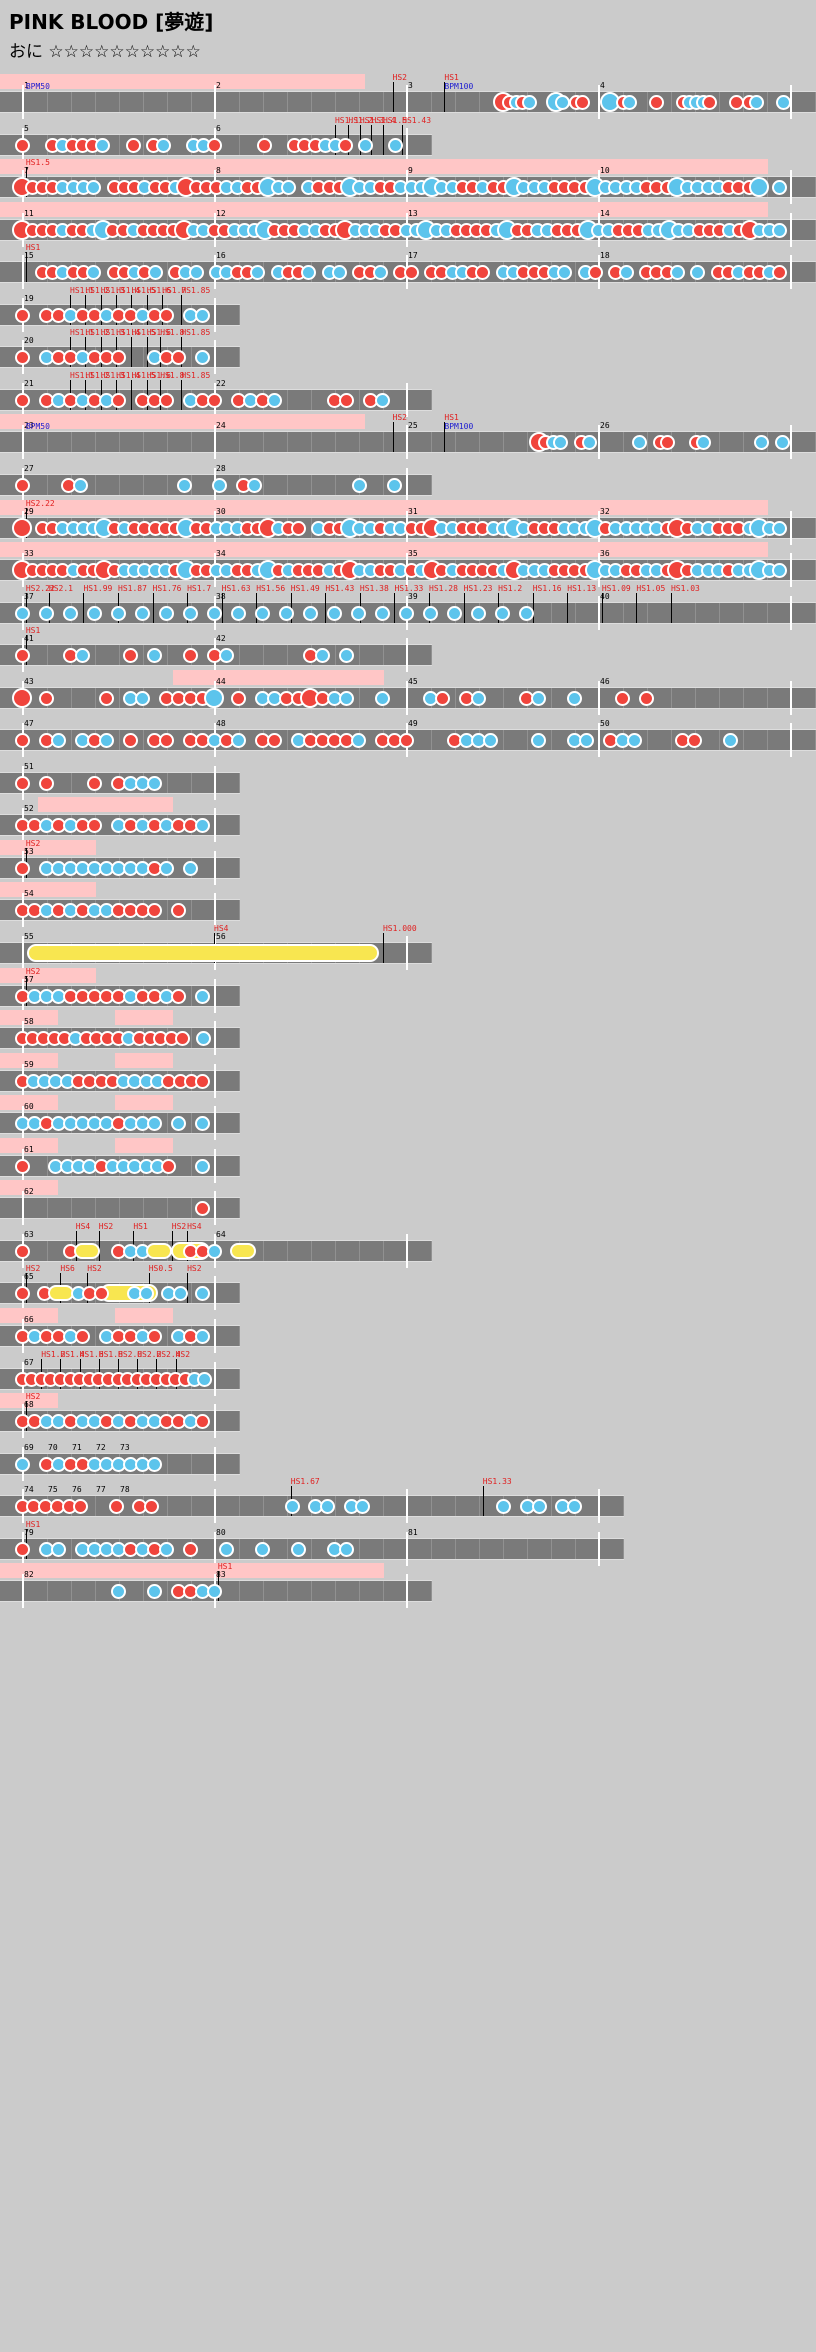 This screenshot has height=2352, width=816. What do you see at coordinates (29, 979) in the screenshot?
I see `measure-number: 57` at bounding box center [29, 979].